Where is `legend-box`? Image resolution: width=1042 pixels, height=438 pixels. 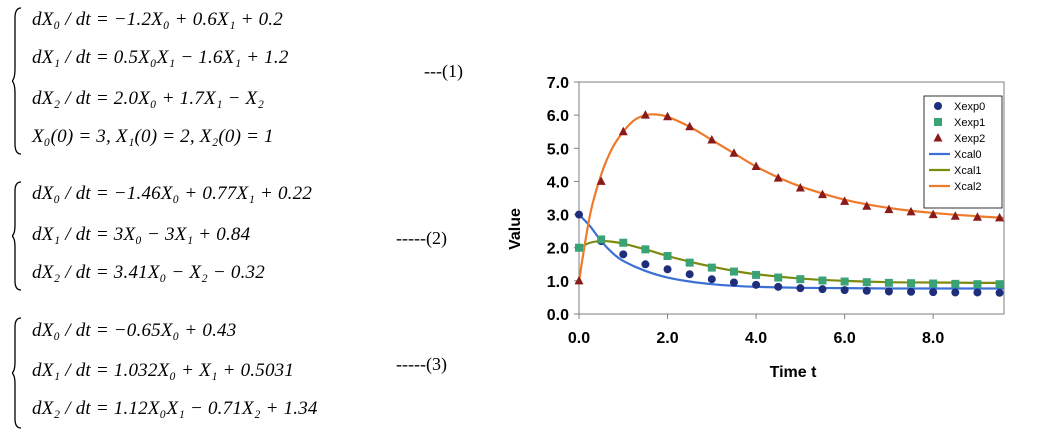
legend-box is located at coordinates (963, 152).